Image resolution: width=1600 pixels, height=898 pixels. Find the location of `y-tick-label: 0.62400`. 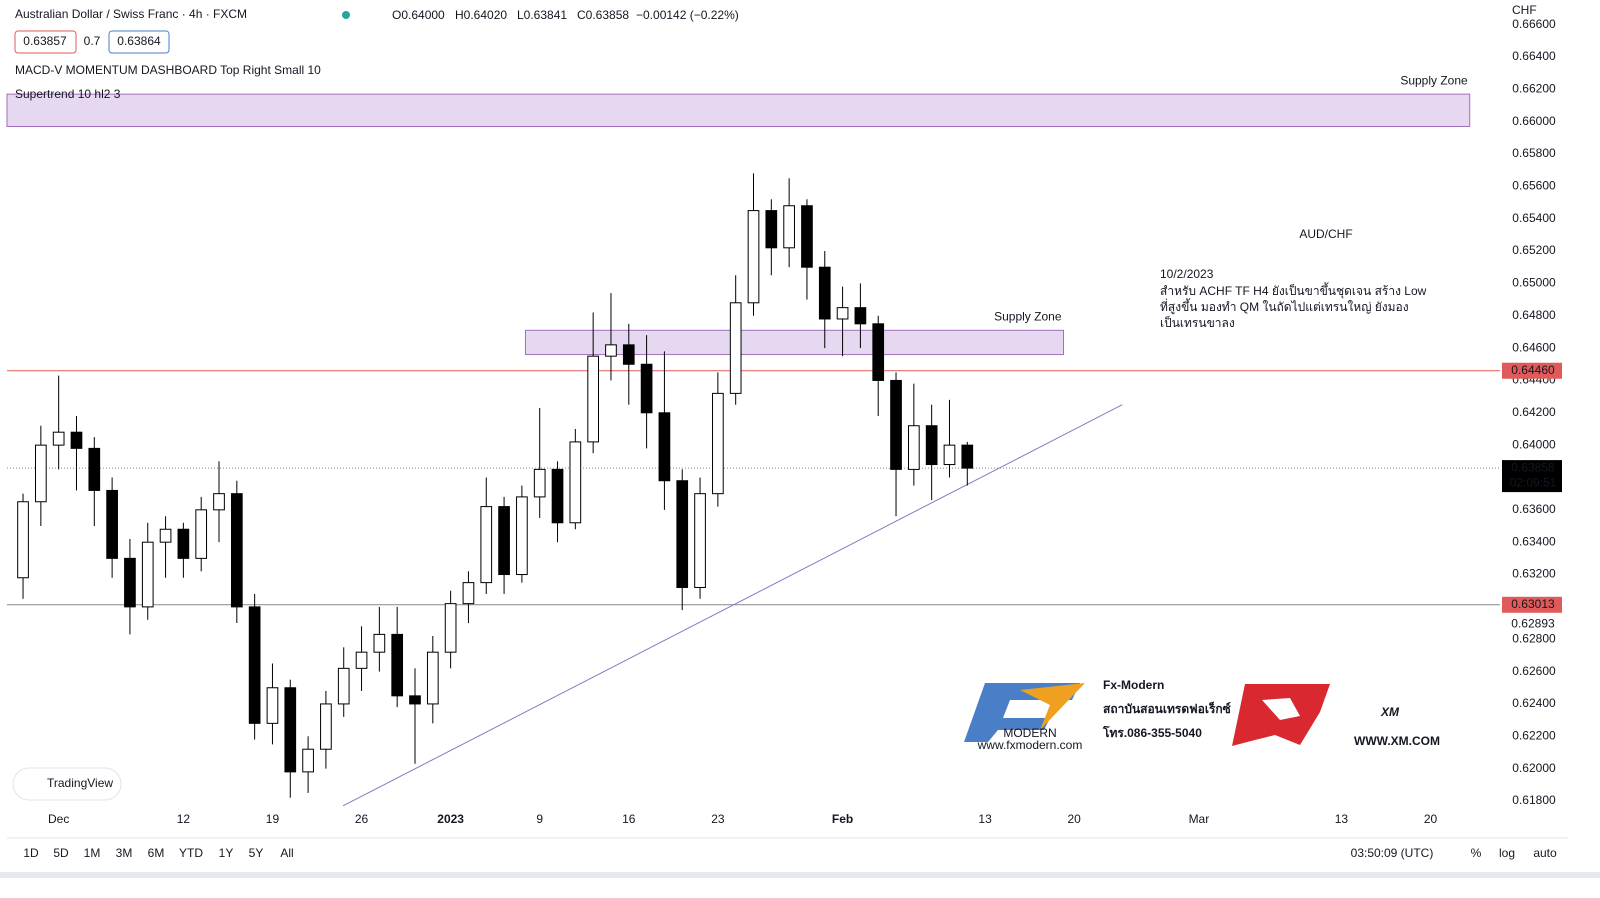

y-tick-label: 0.62400 is located at coordinates (1534, 703).